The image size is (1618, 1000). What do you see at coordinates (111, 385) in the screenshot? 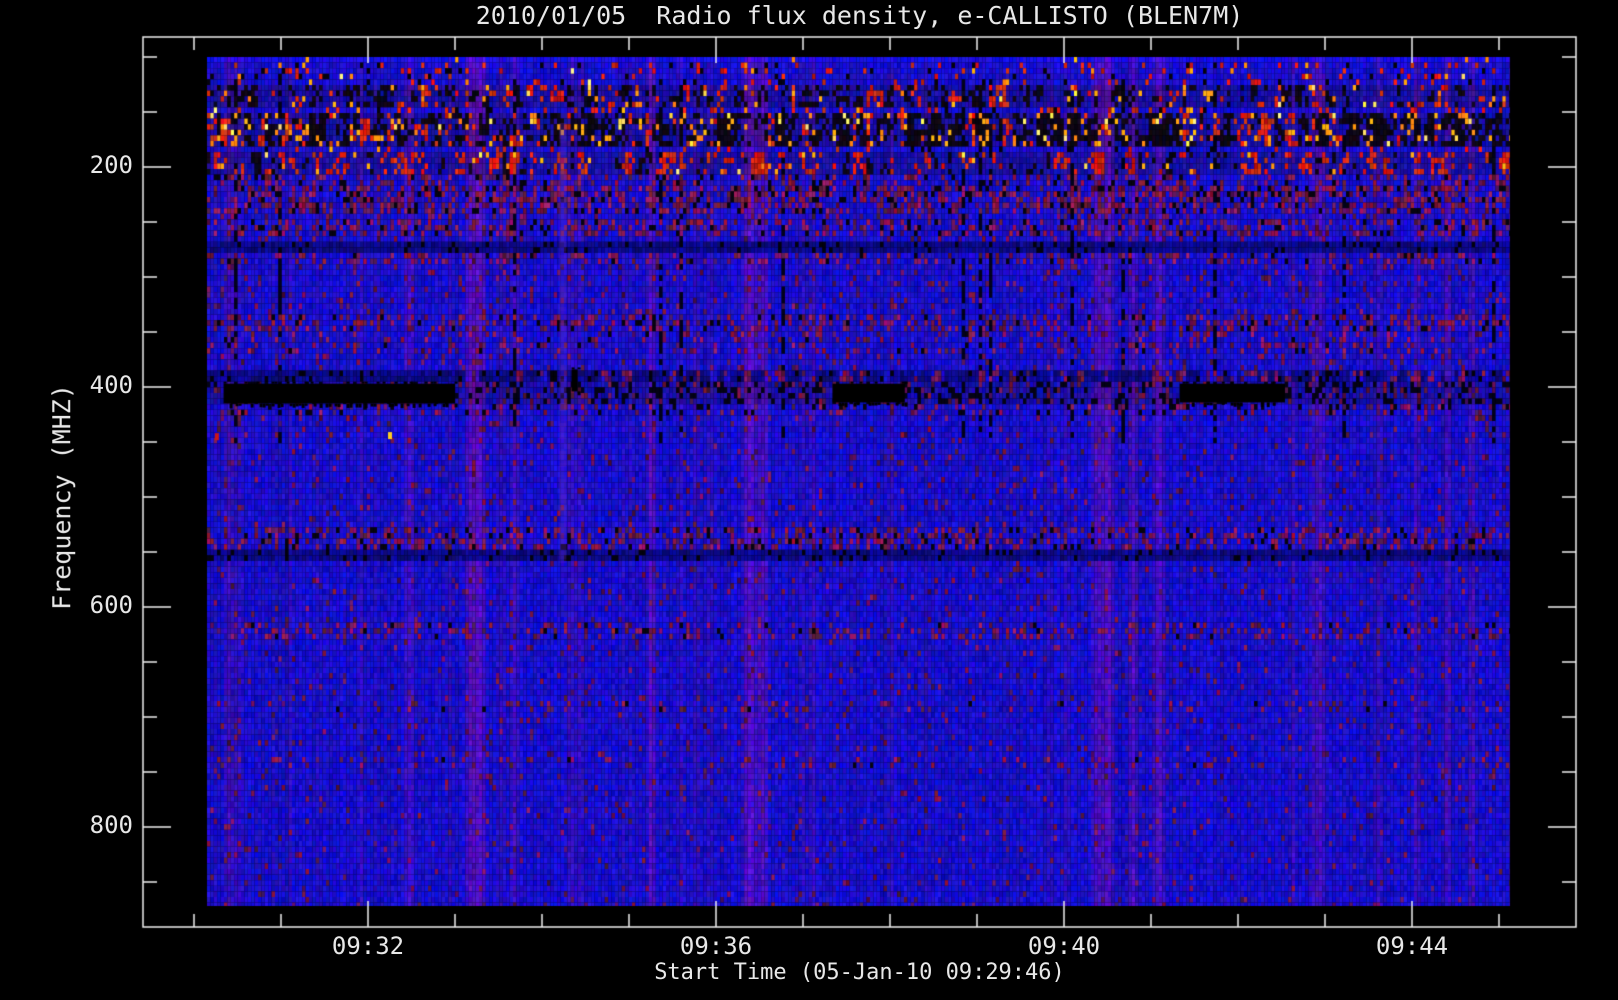
I see `y-tick-label-400: 400` at bounding box center [111, 385].